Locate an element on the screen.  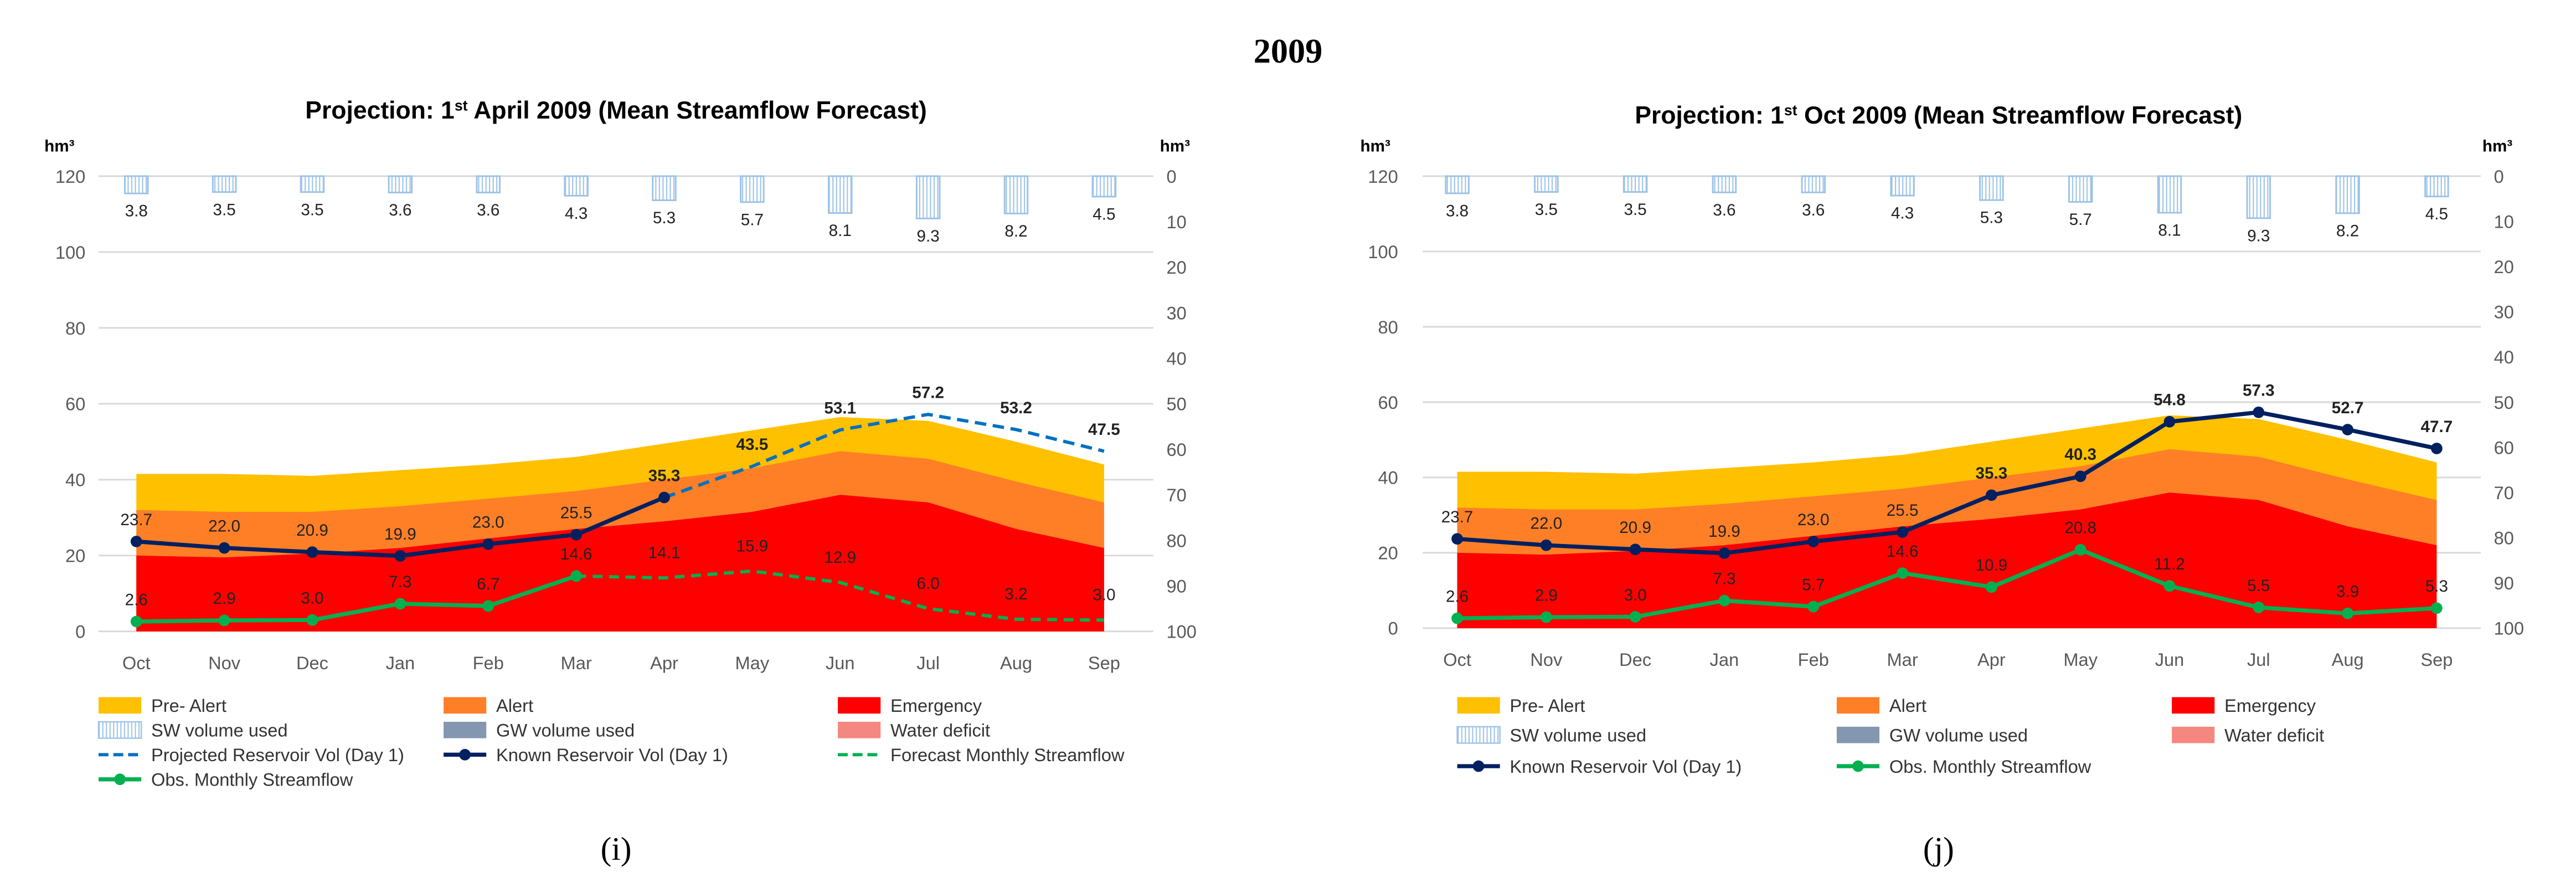
obs-streamflow-label: 2.6 is located at coordinates (1457, 596).